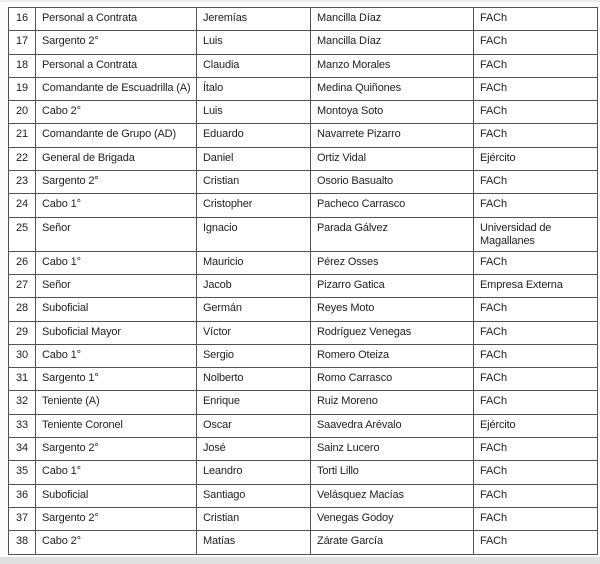  I want to click on cell-rank-title: Comandante de Grupo (AD), so click(116, 135).